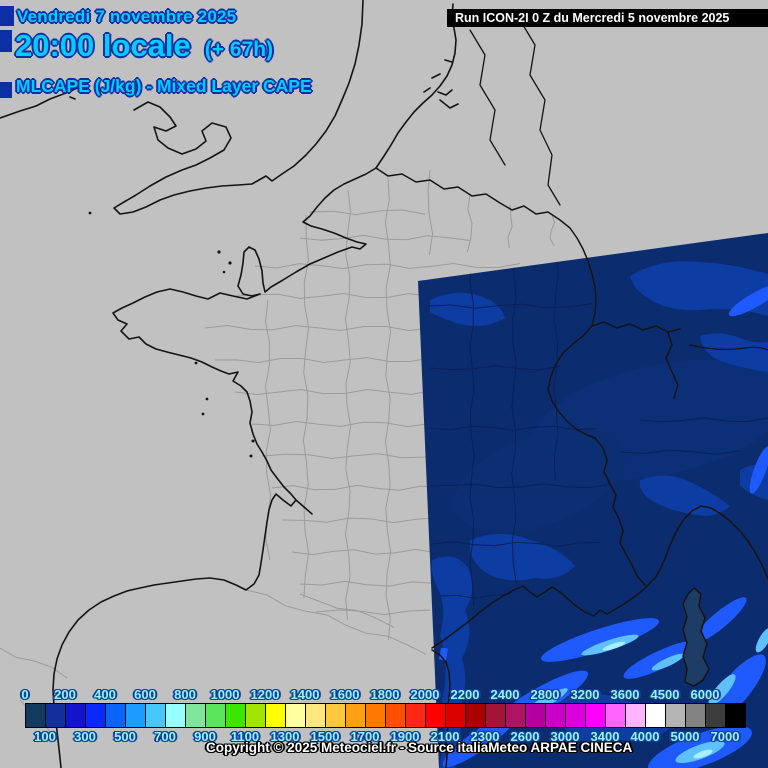 The image size is (768, 768). I want to click on benelux-coast, so click(417, 86).